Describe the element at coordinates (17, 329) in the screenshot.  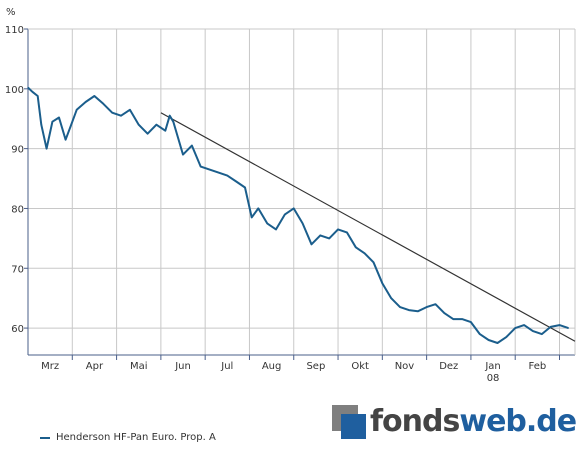
I see `y-tick-label: 60` at that location.